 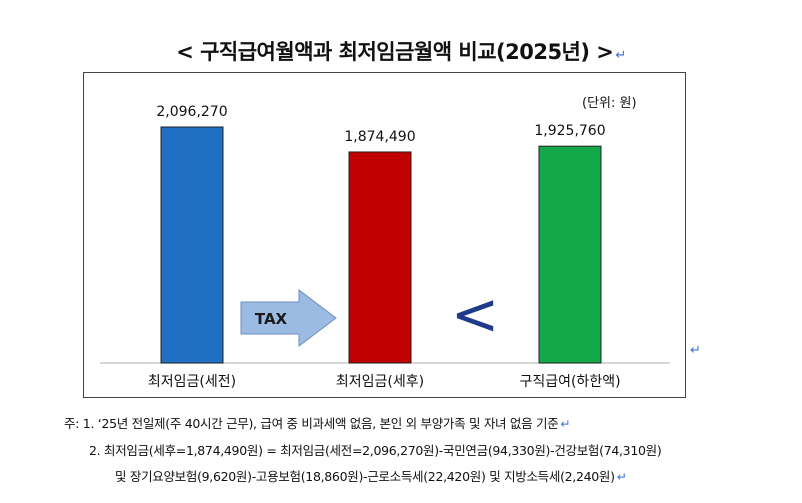 What do you see at coordinates (192, 382) in the screenshot?
I see `category-label-1: 최저임금(세전)` at bounding box center [192, 382].